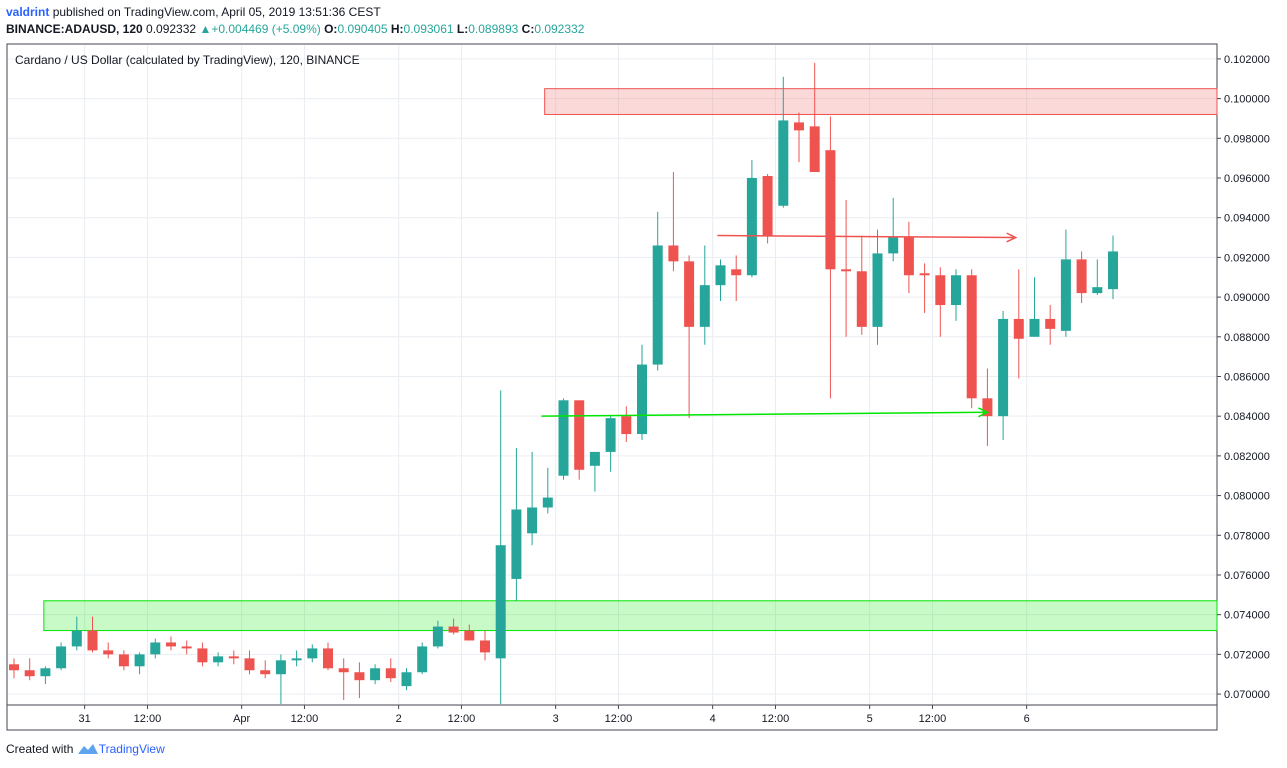 This screenshot has width=1287, height=768. I want to click on time-tick-label: 2, so click(399, 719).